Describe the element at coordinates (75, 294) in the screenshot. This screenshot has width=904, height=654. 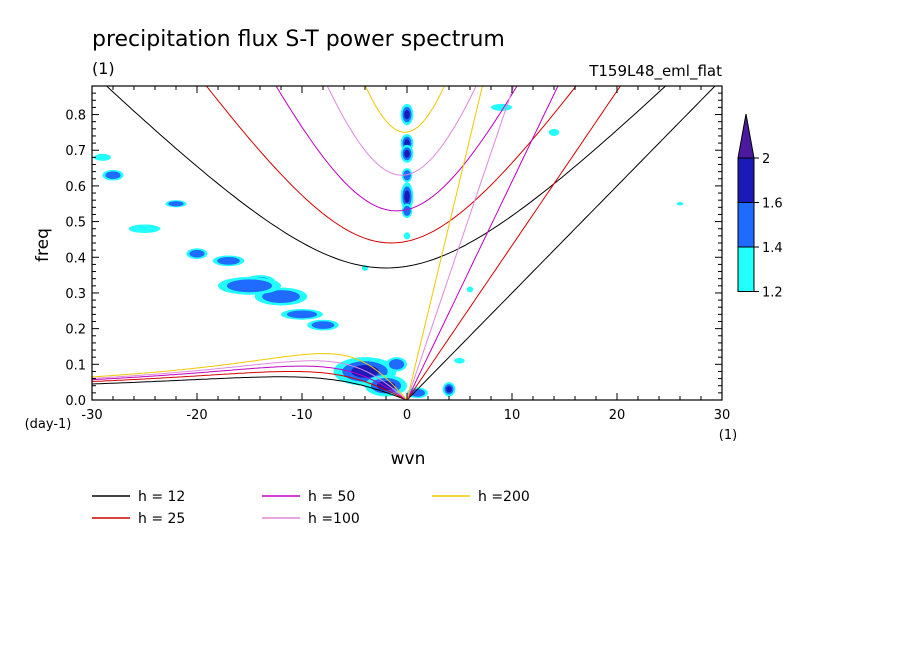
I see `y-tick-label: 0.3` at that location.